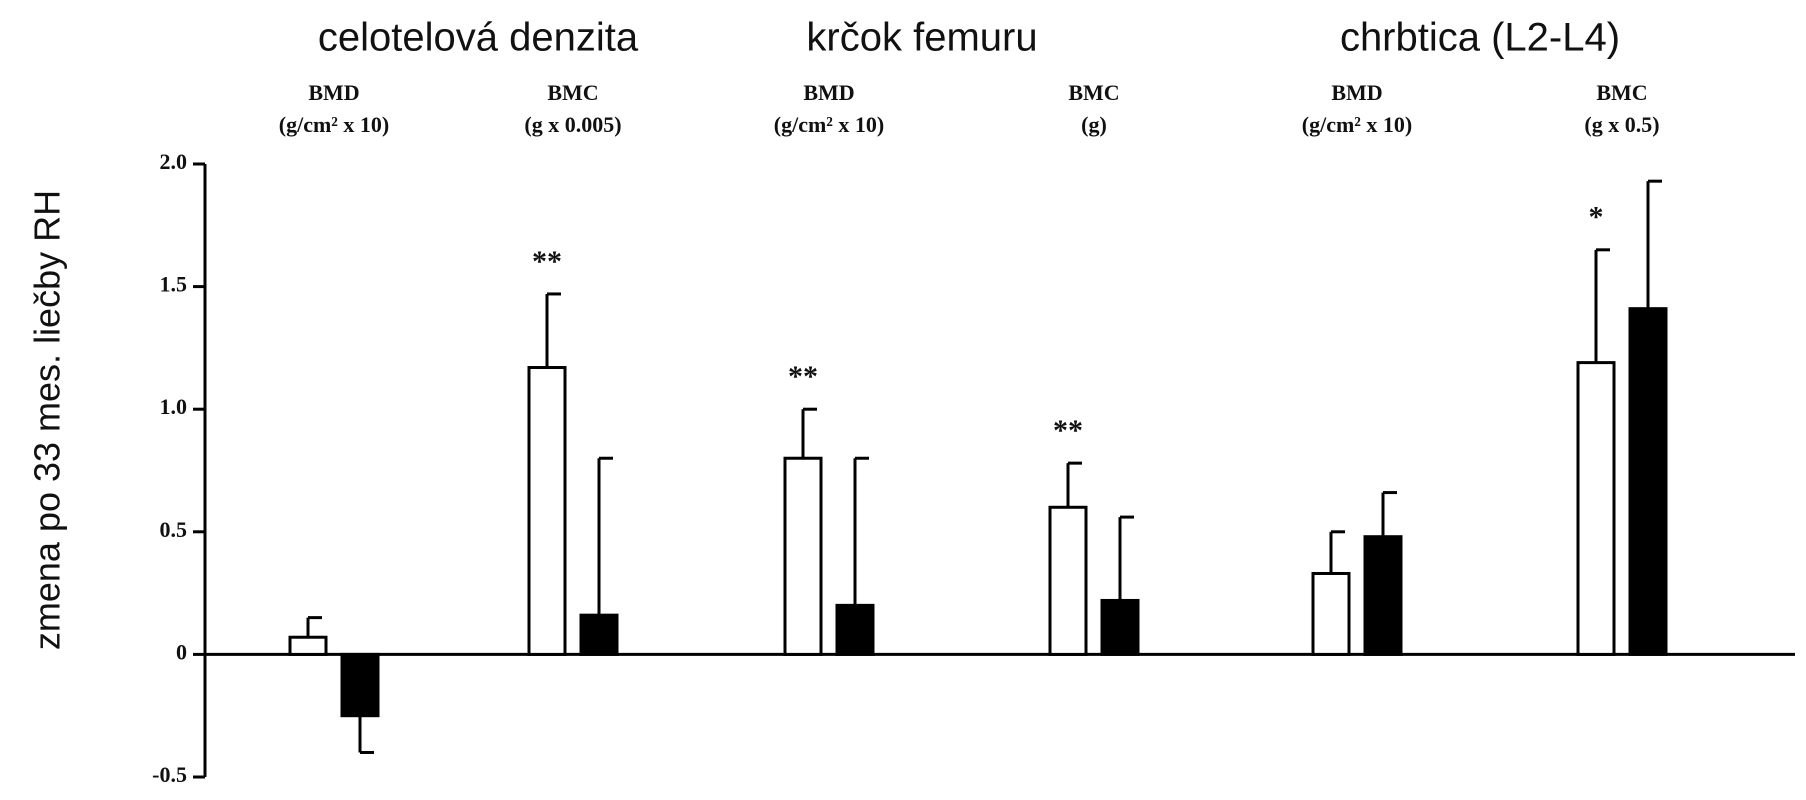 Image resolution: width=1806 pixels, height=800 pixels. I want to click on y-axis-label: zmena po 33 mes. liečby RH, so click(47, 420).